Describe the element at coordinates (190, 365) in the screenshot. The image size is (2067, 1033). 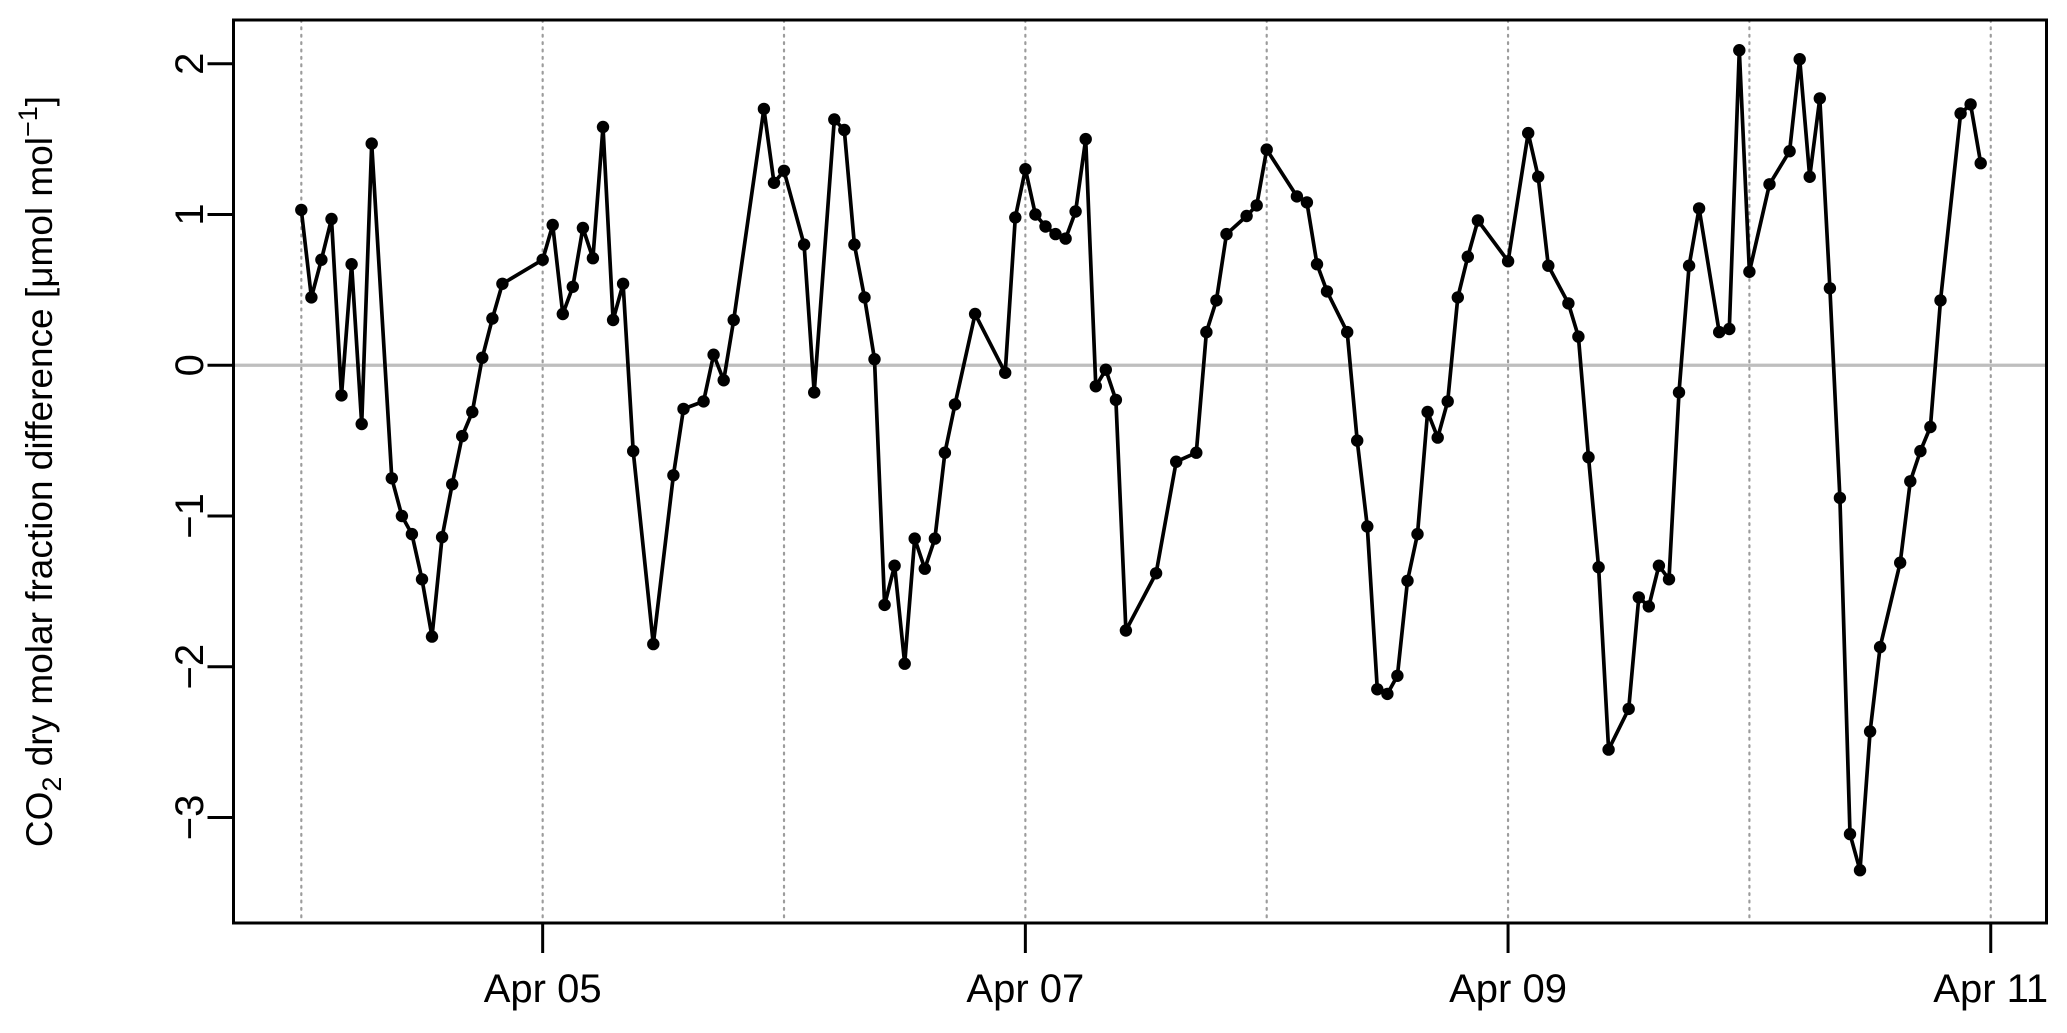
I see `y-tick-label: 0` at that location.